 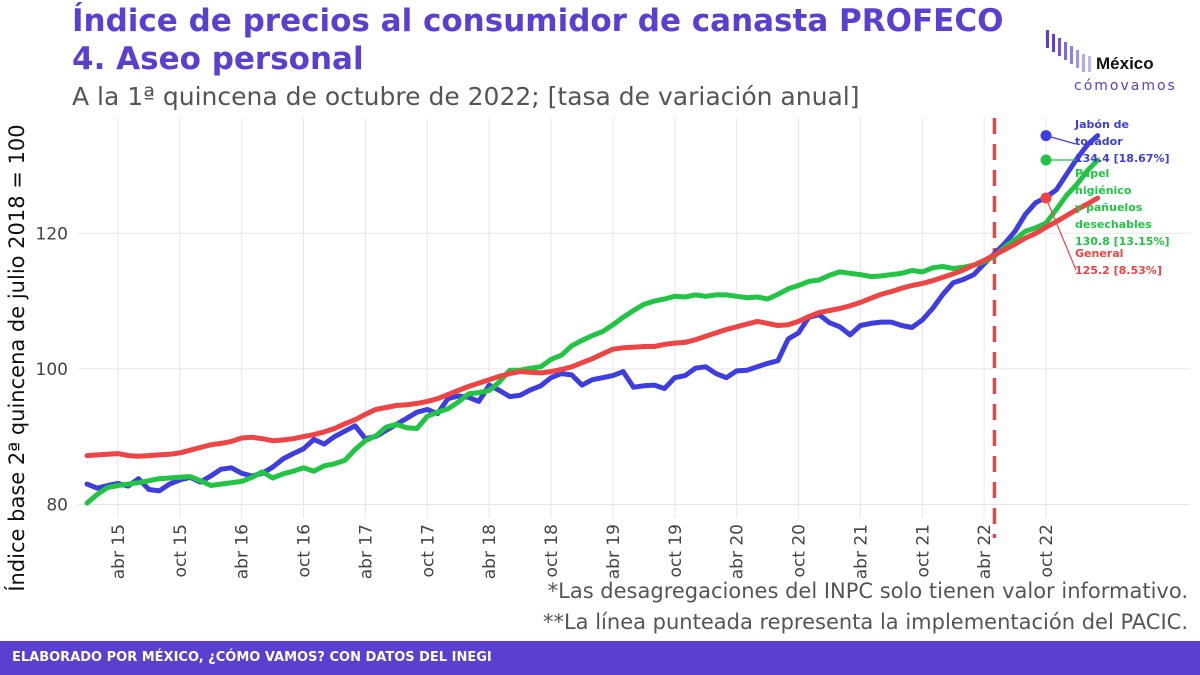 What do you see at coordinates (52, 234) in the screenshot?
I see `y-tick-label: 120` at bounding box center [52, 234].